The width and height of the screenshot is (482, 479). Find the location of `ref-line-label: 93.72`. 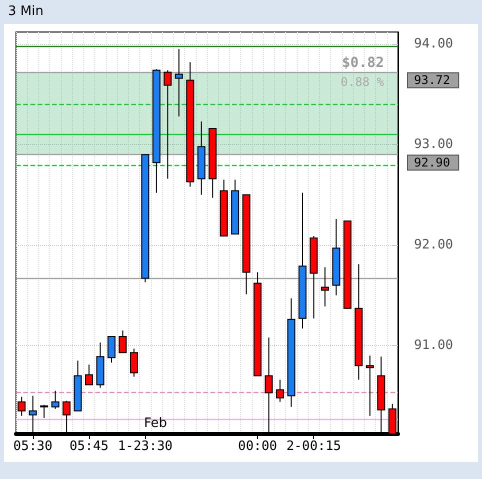

ref-line-label: 93.72 is located at coordinates (432, 80).